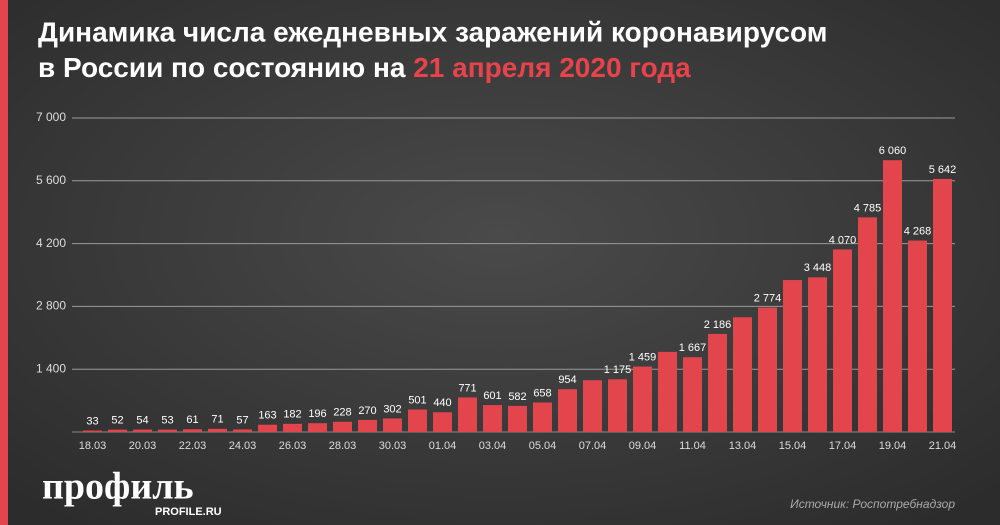 The height and width of the screenshot is (525, 1000). What do you see at coordinates (593, 446) in the screenshot?
I see `x-tick-label: 07.04` at bounding box center [593, 446].